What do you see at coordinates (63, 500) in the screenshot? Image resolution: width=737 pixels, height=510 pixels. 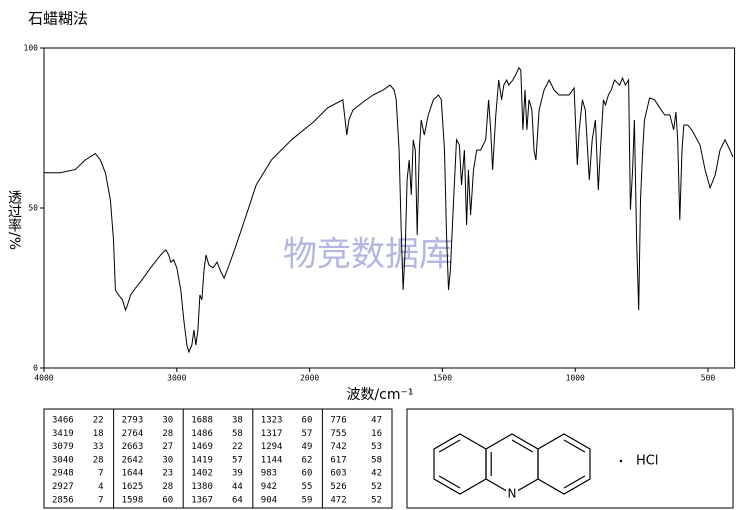 I see `peak-wavenumber: 2856` at bounding box center [63, 500].